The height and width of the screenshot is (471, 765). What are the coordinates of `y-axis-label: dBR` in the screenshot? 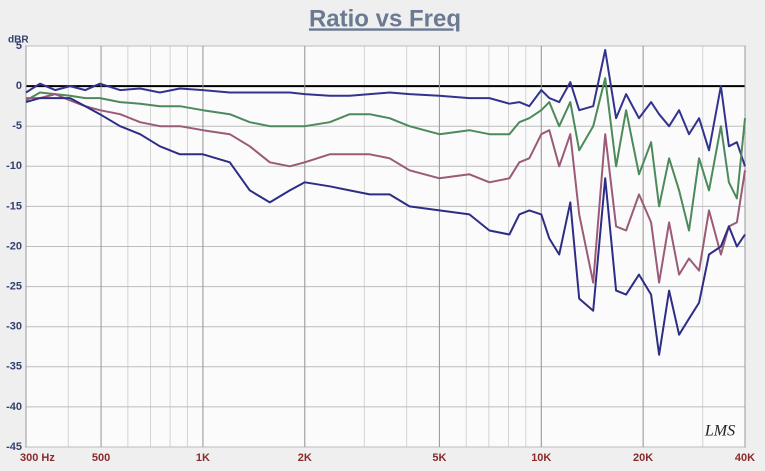 It's located at (18, 40).